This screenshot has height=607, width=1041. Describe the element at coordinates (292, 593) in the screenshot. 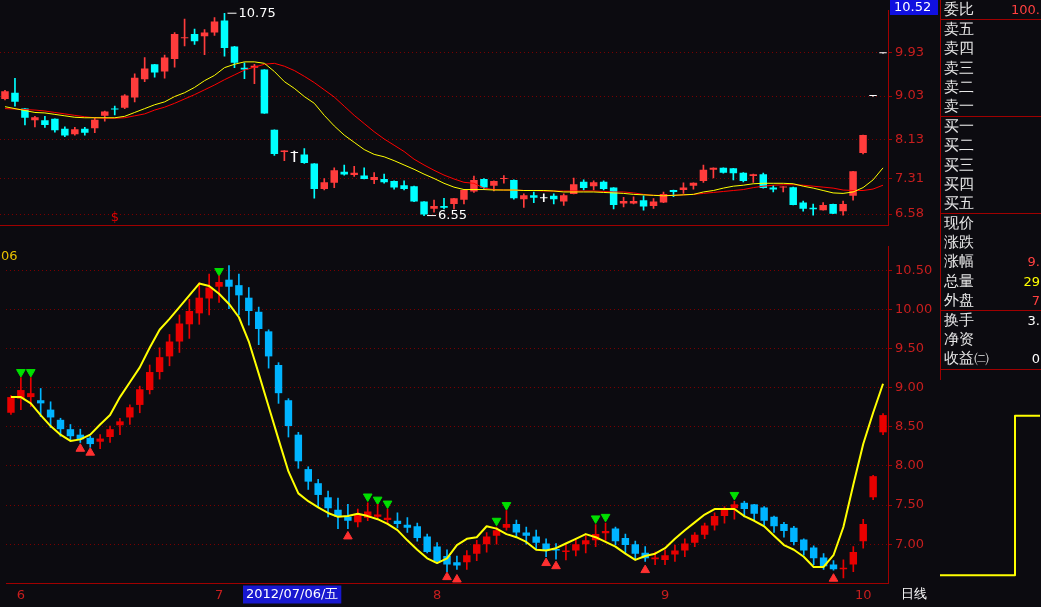

I see `text: 2012/07/06/五` at that location.